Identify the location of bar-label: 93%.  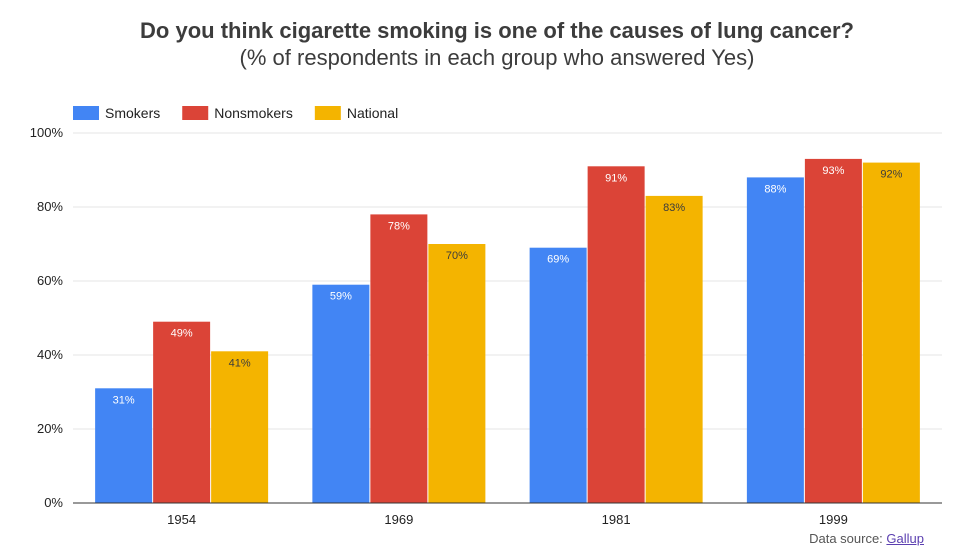
(833, 171).